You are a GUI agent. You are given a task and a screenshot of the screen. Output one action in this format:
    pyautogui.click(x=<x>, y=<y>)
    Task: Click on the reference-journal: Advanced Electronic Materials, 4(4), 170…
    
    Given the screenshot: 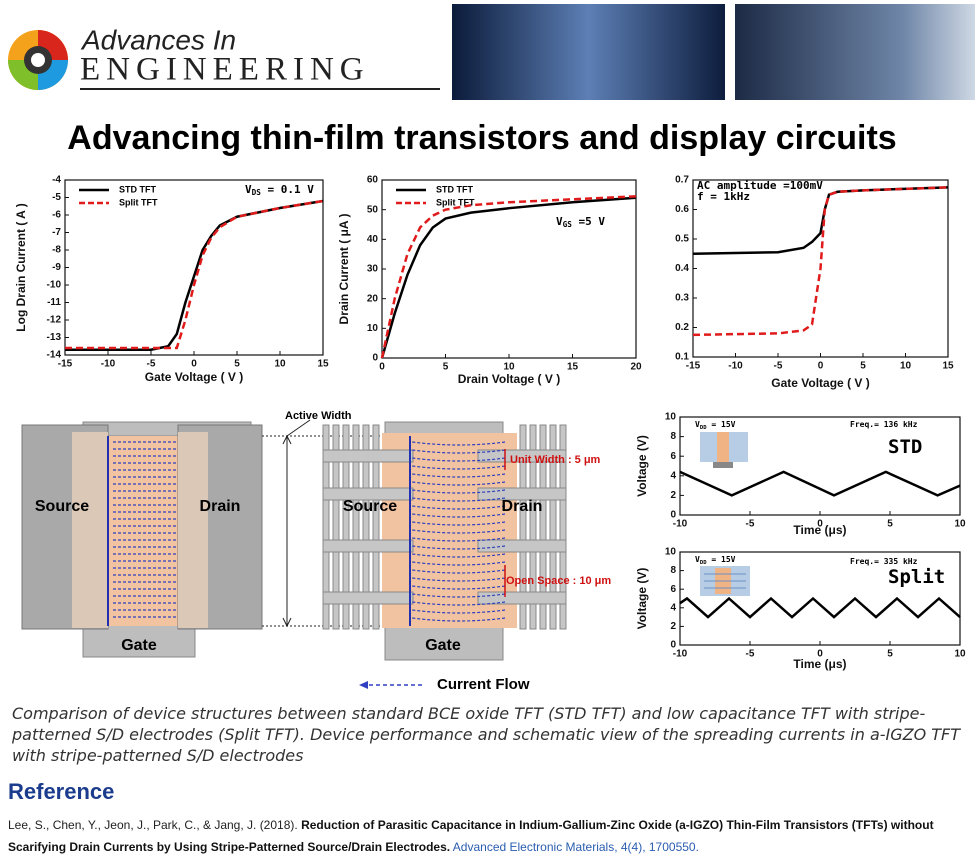 What is the action you would take?
    pyautogui.click(x=575, y=847)
    